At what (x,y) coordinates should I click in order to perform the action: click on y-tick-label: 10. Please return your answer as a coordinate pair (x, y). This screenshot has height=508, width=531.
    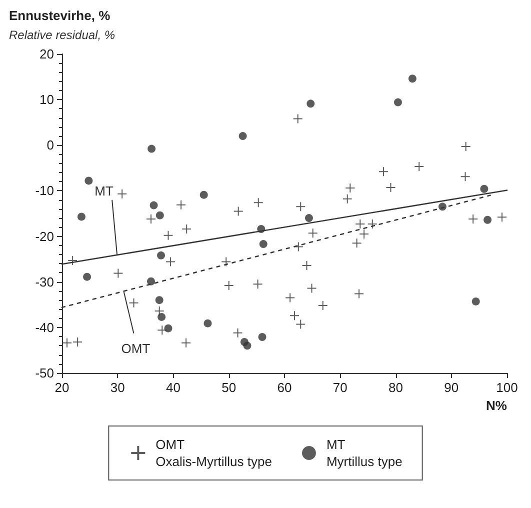
    Looking at the image, I should click on (47, 100).